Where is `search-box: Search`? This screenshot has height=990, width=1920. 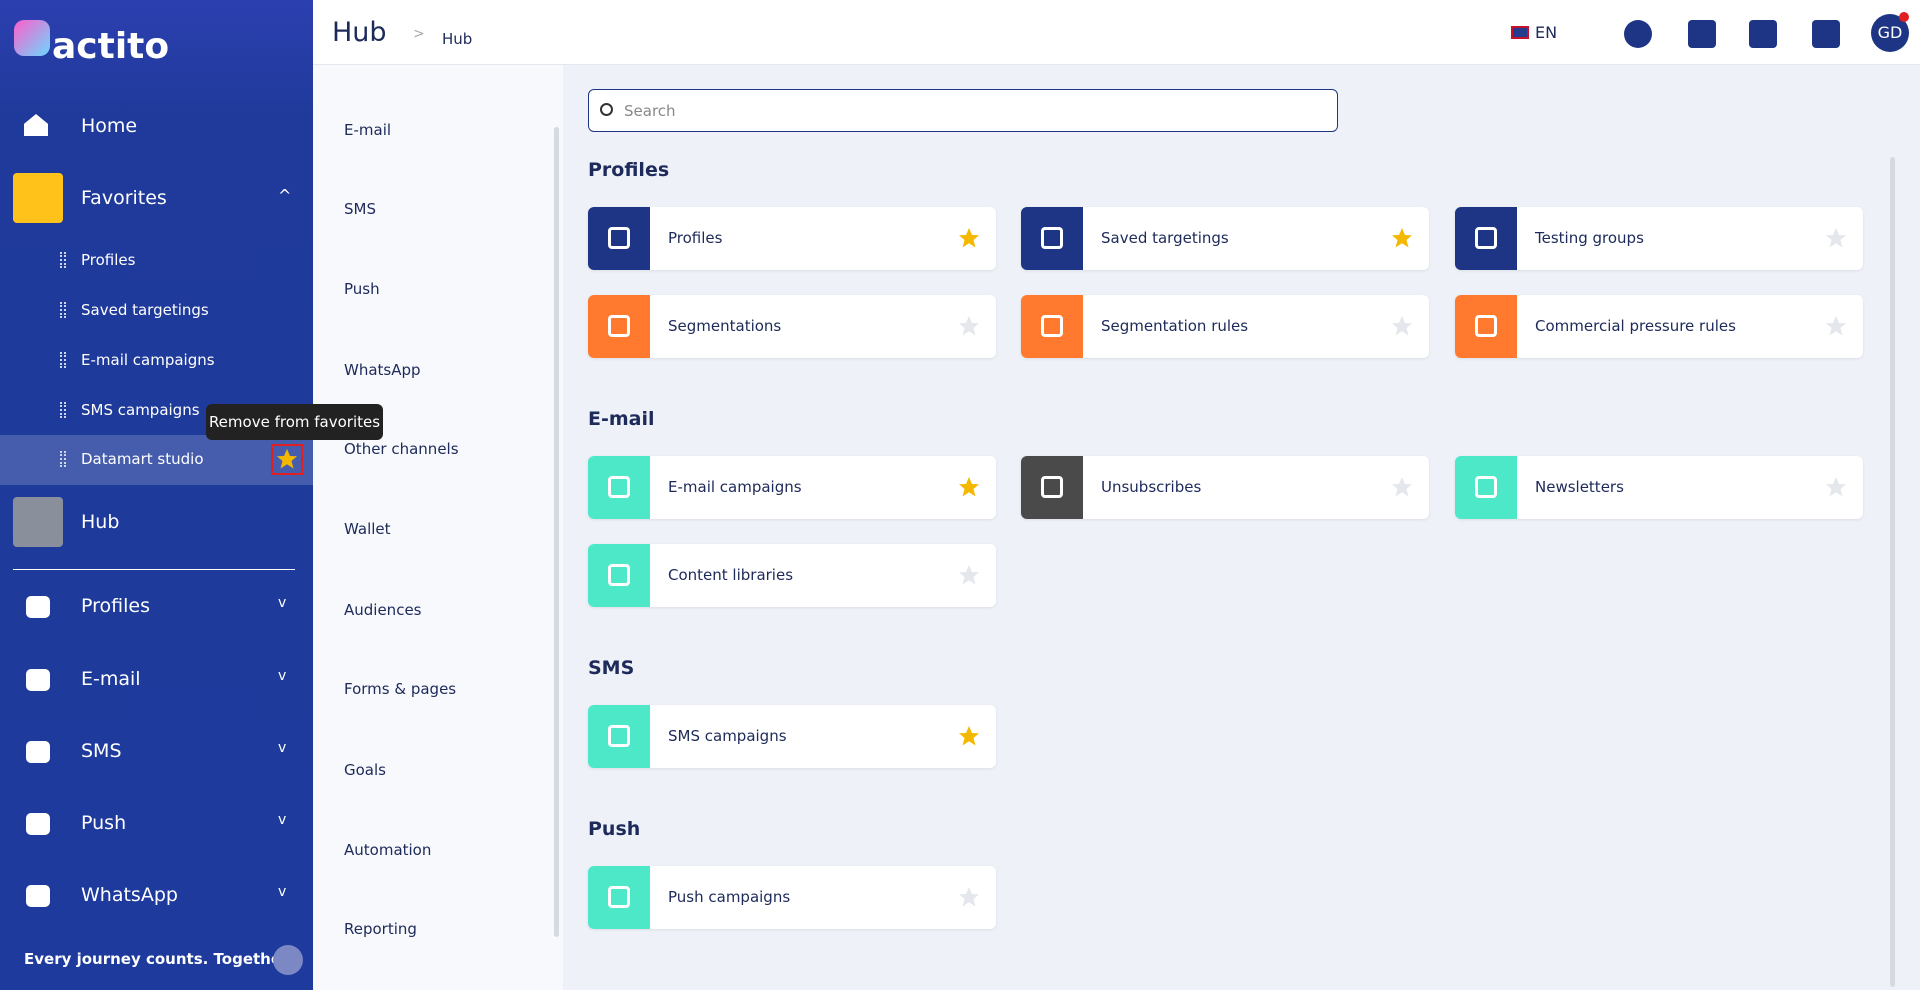 search-box: Search is located at coordinates (963, 110).